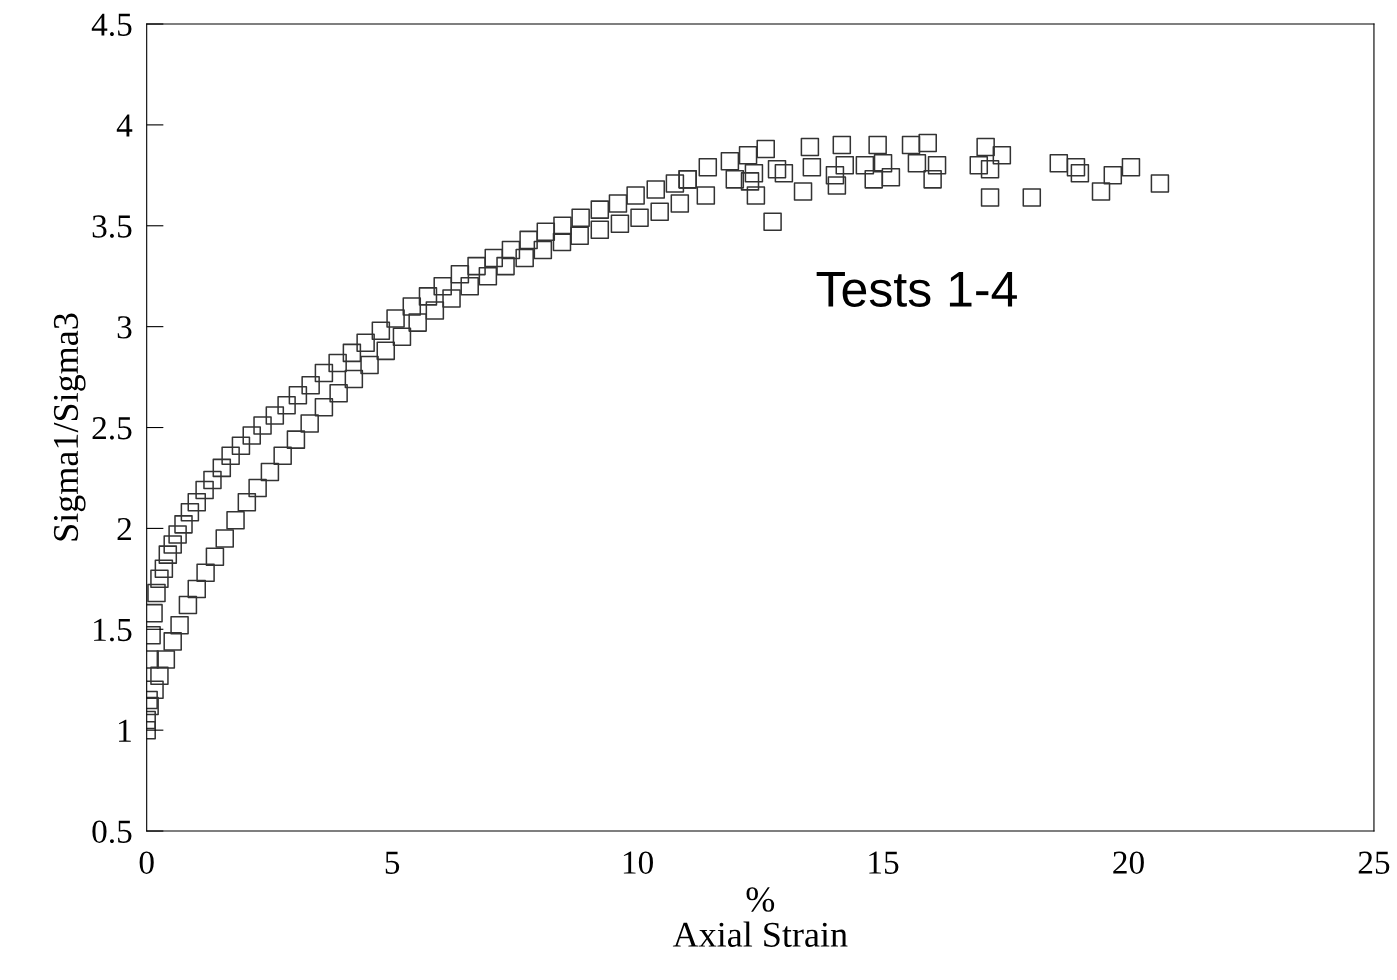  Describe the element at coordinates (124, 528) in the screenshot. I see `y-tick-label: 2` at that location.